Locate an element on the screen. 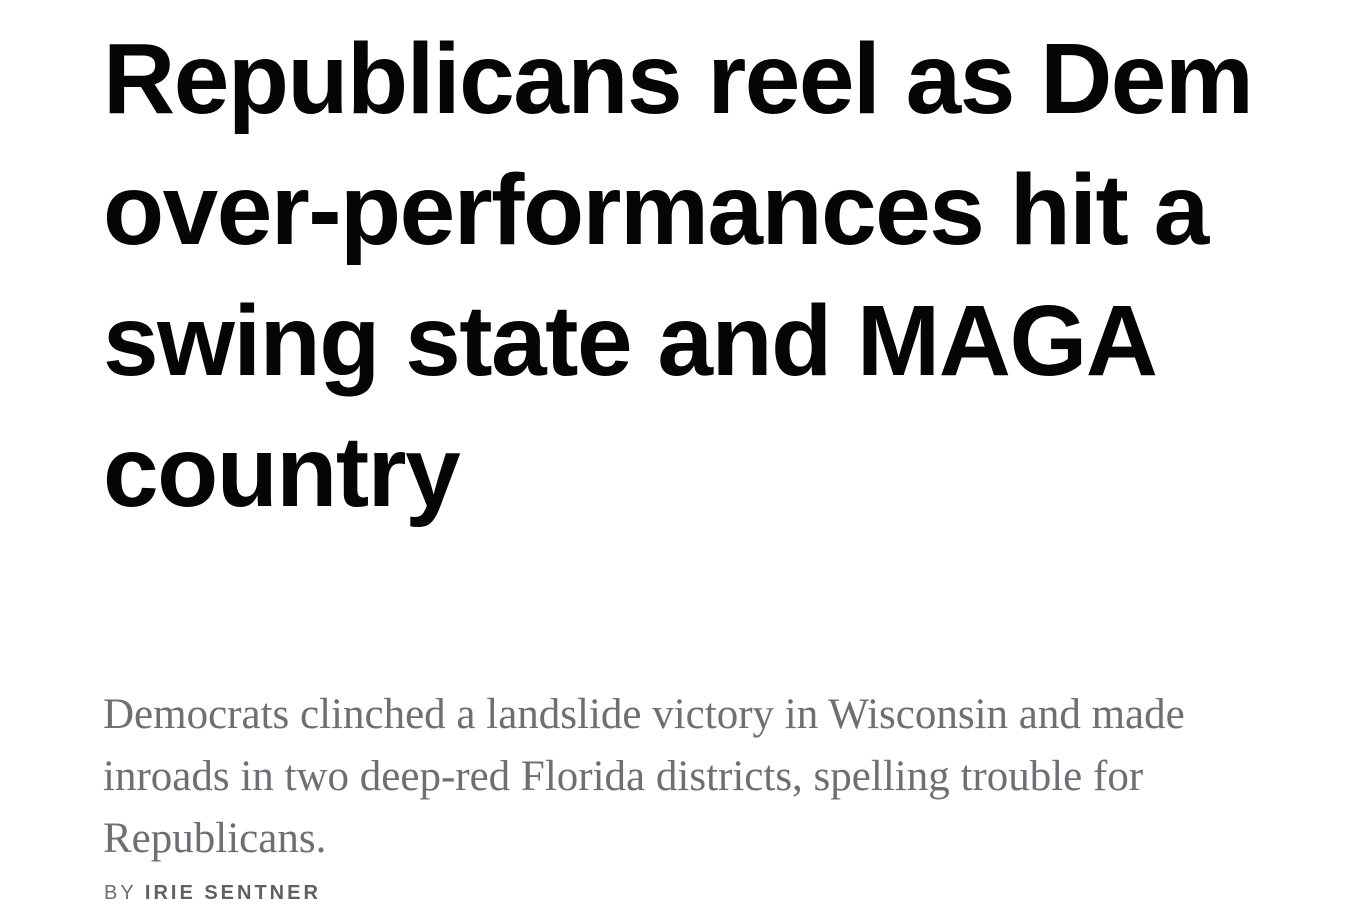 The width and height of the screenshot is (1357, 917). byline: BY IRIE SENTNER is located at coordinates (212, 893).